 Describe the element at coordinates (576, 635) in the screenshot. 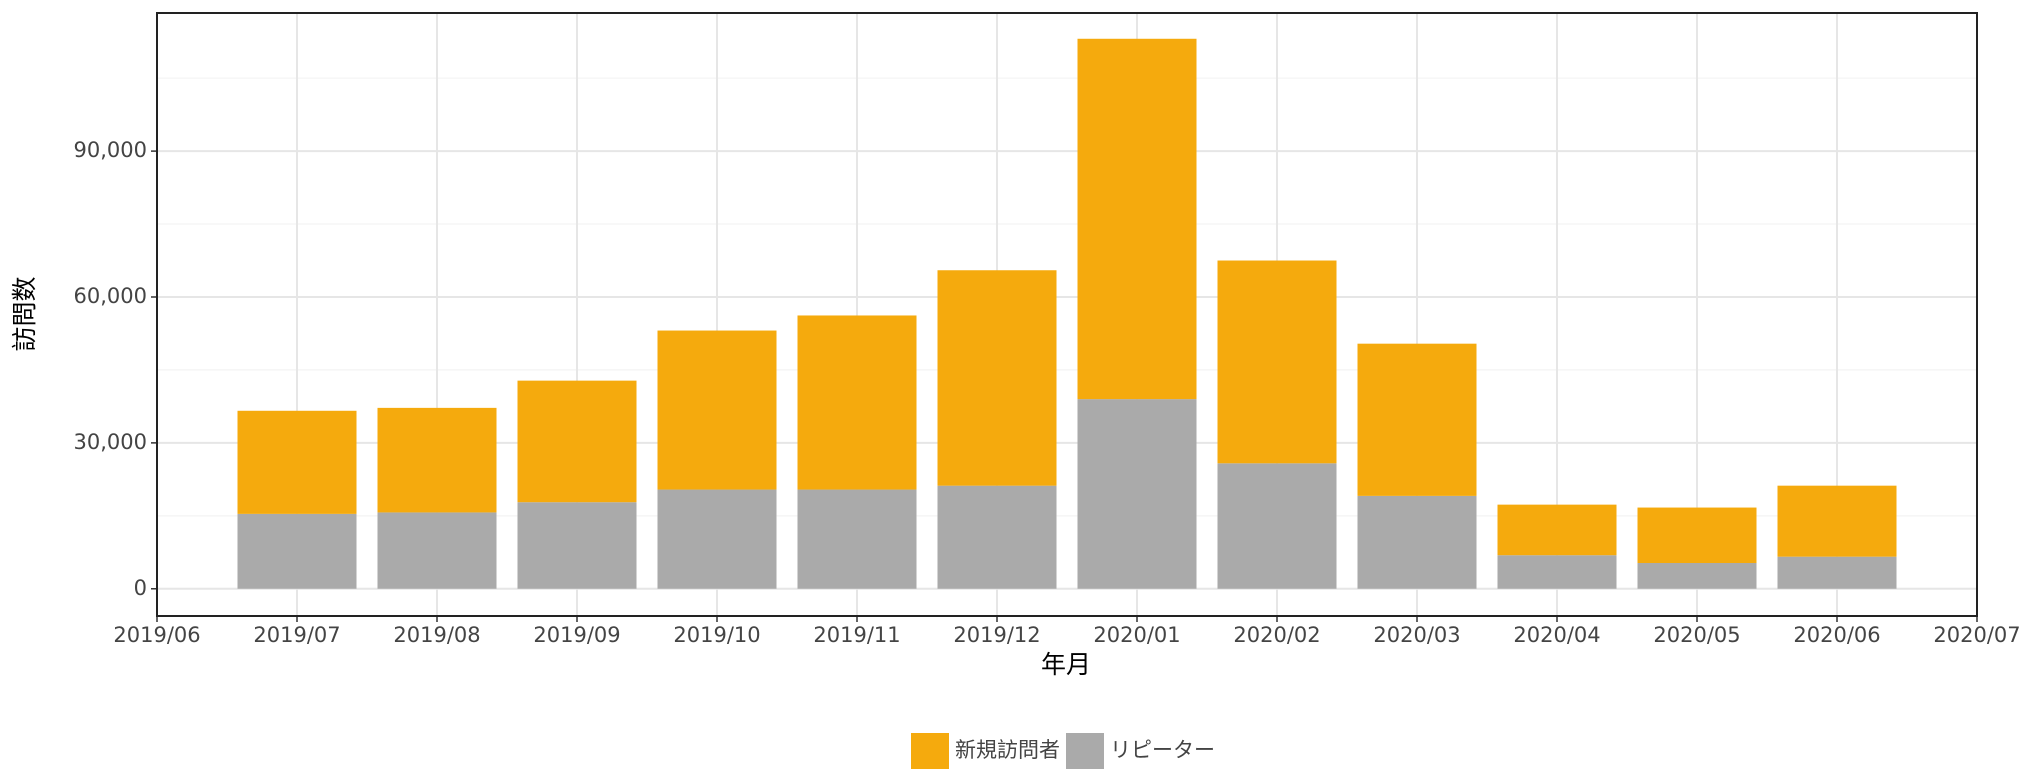

I see `x-tick-label: 2019/09` at that location.